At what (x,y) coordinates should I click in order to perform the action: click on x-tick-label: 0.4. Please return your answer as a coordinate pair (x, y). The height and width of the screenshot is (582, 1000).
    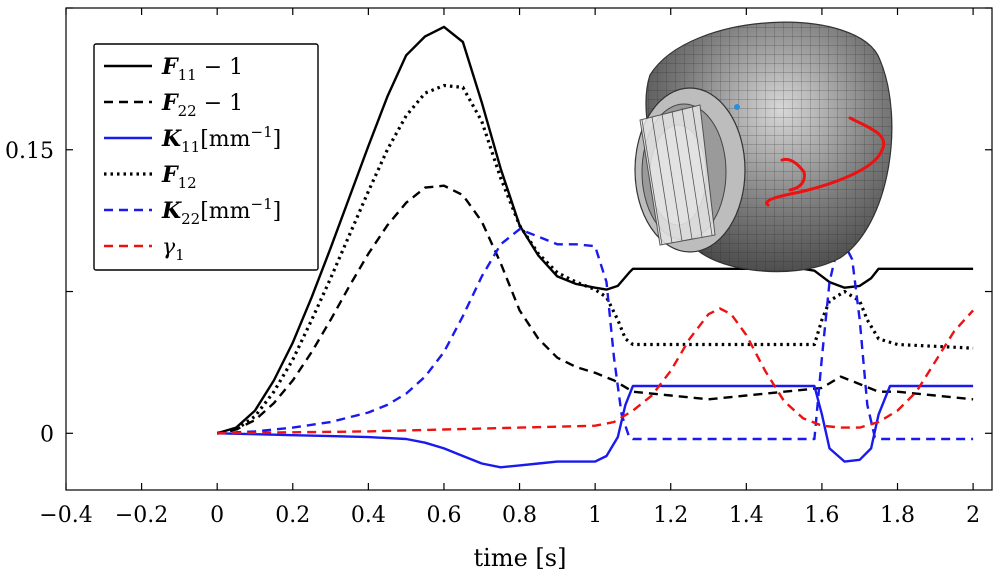
    Looking at the image, I should click on (368, 515).